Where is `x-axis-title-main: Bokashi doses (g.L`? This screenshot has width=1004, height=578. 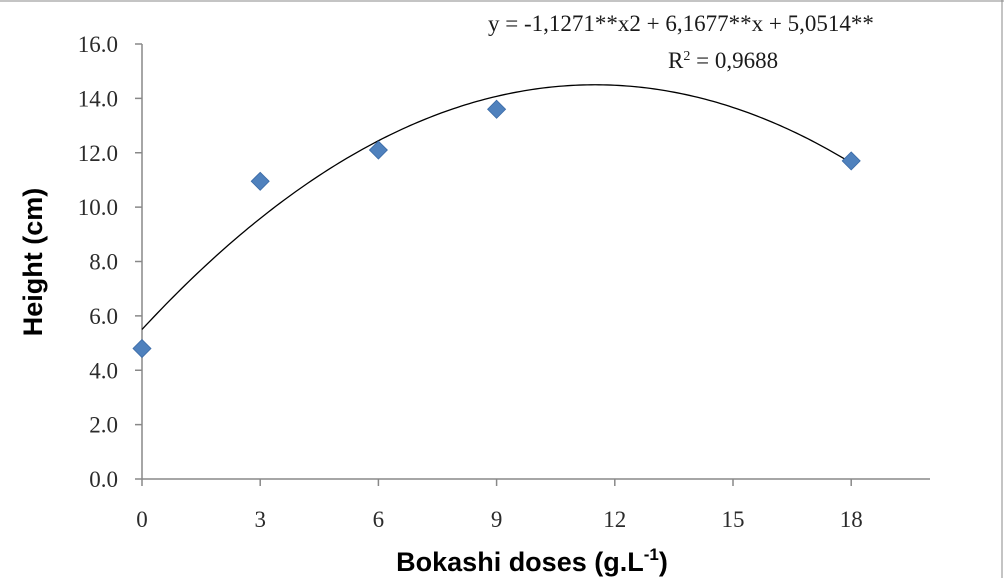
x-axis-title-main: Bokashi doses (g.L is located at coordinates (520, 562).